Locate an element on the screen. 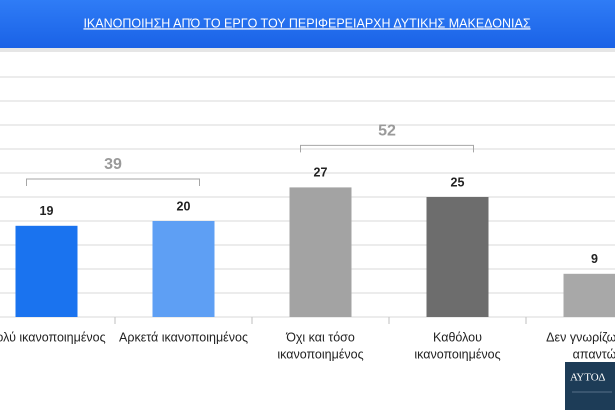  group-total: 39 is located at coordinates (113, 164).